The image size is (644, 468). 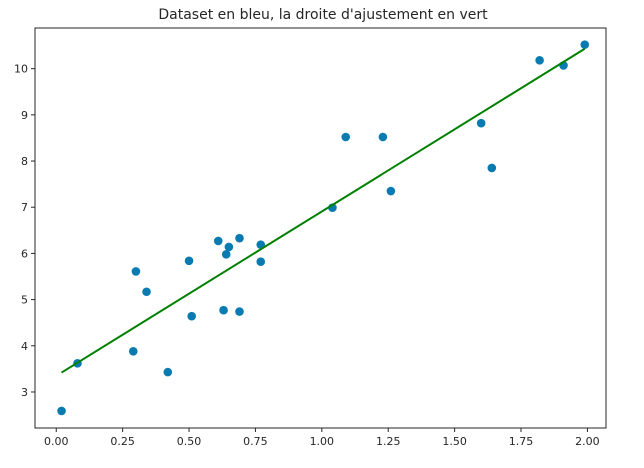 What do you see at coordinates (24, 207) in the screenshot?
I see `y-tick-label: 7` at bounding box center [24, 207].